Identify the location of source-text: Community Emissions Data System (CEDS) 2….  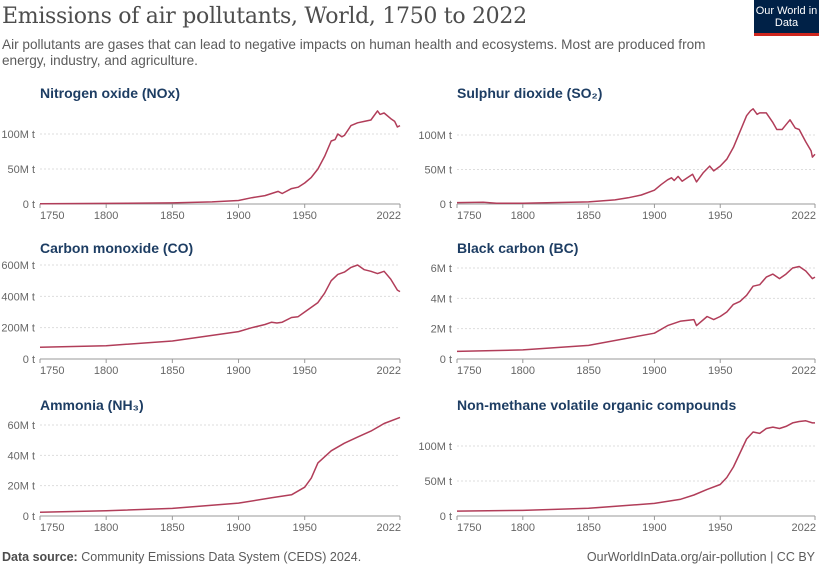
(221, 557).